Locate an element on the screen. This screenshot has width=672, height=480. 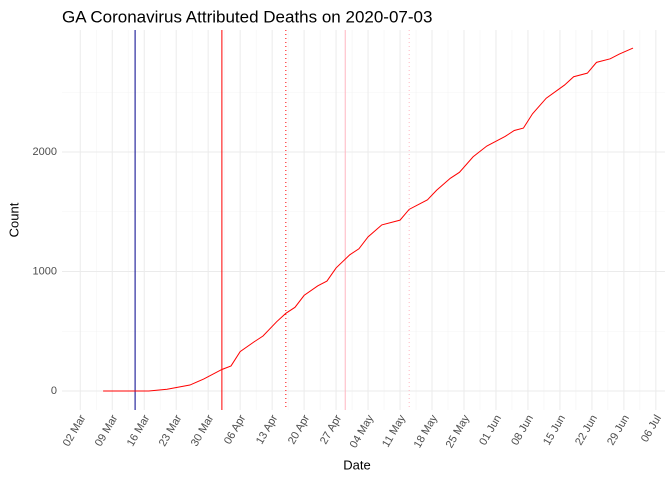
x-tick-label: 04 May is located at coordinates (362, 432).